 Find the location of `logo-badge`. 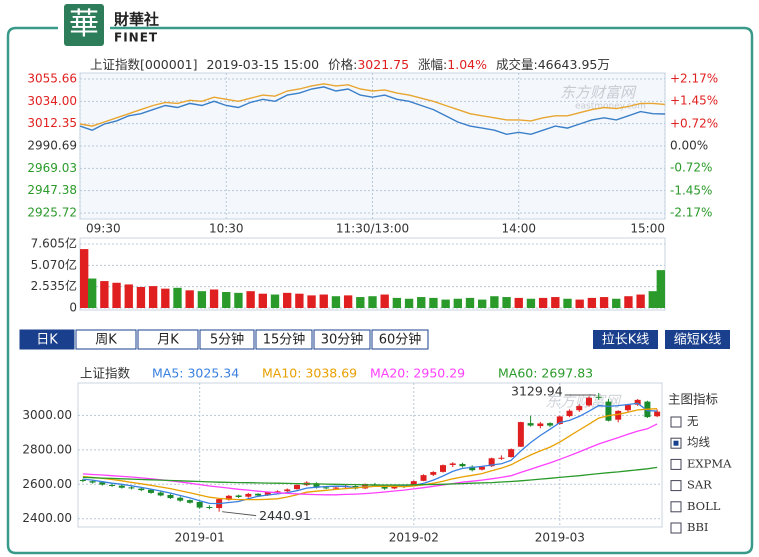

logo-badge is located at coordinates (84, 25).